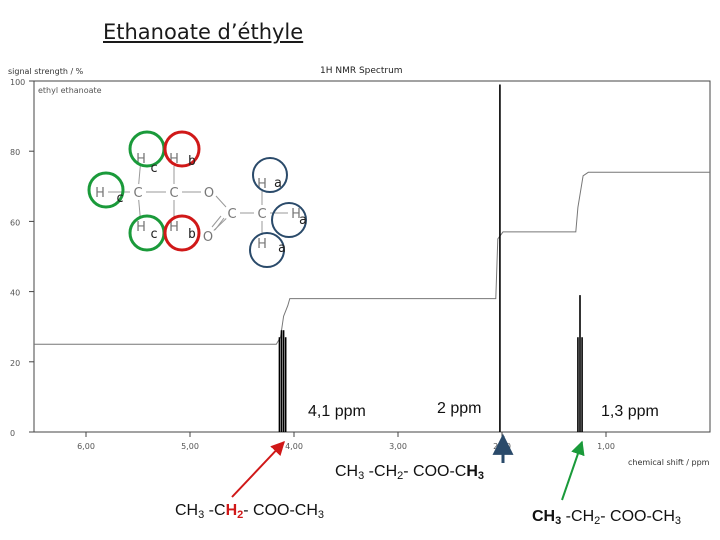 This screenshot has height=540, width=720. I want to click on annotation-arrows, so click(408, 467).